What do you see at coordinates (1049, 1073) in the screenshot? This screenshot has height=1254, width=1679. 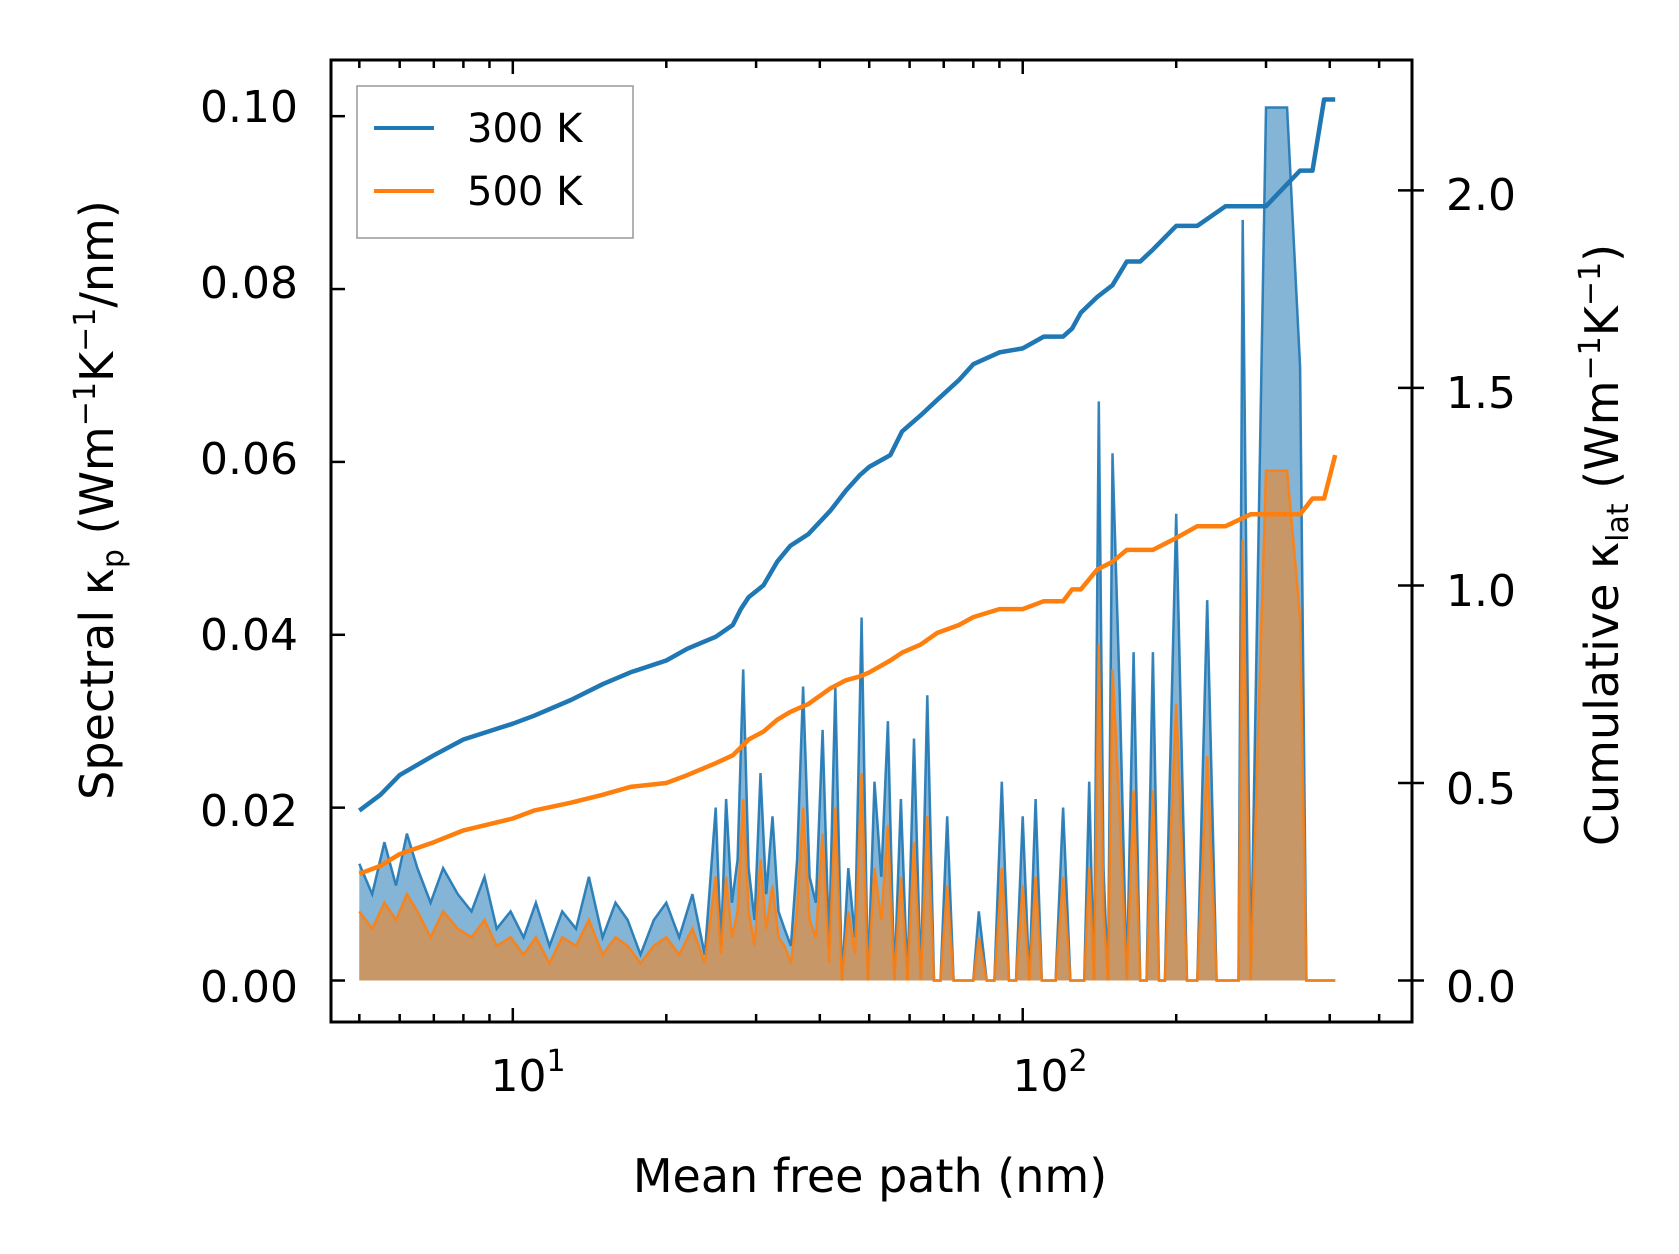 I see `x-tick-label-100: 10²` at bounding box center [1049, 1073].